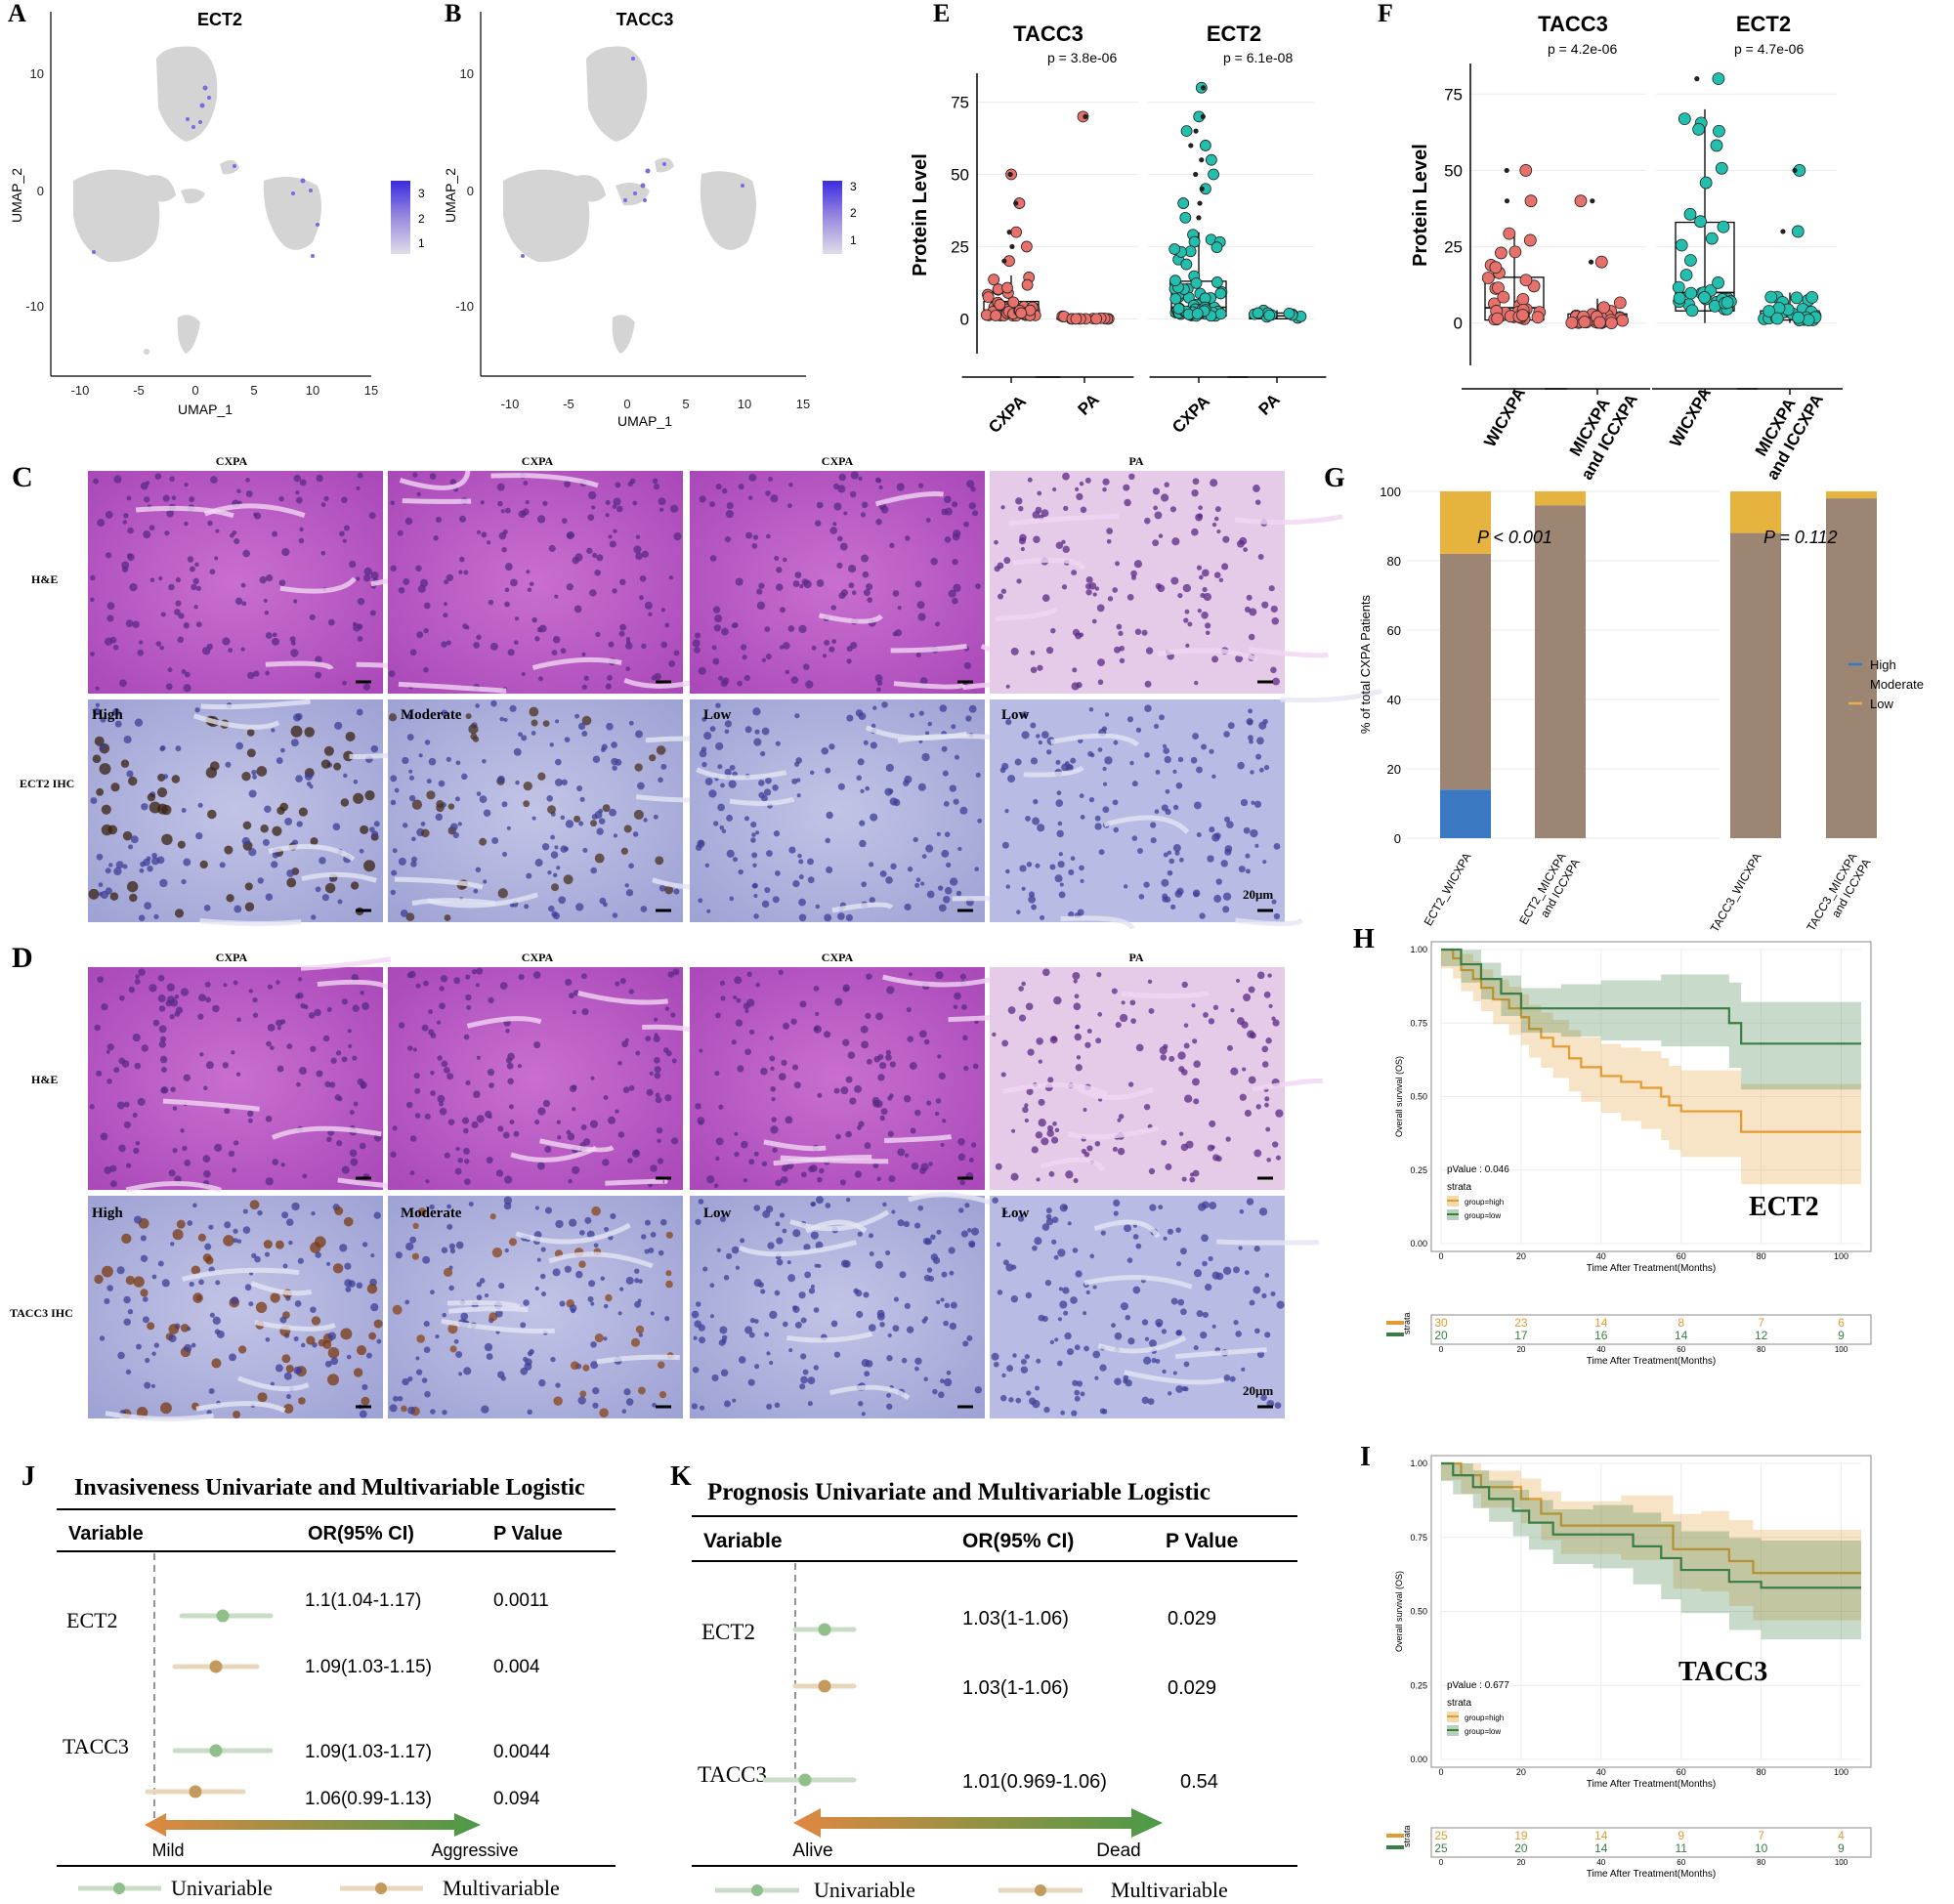  Describe the element at coordinates (1681, 1862) in the screenshot. I see `risk-x-tick: 60` at that location.